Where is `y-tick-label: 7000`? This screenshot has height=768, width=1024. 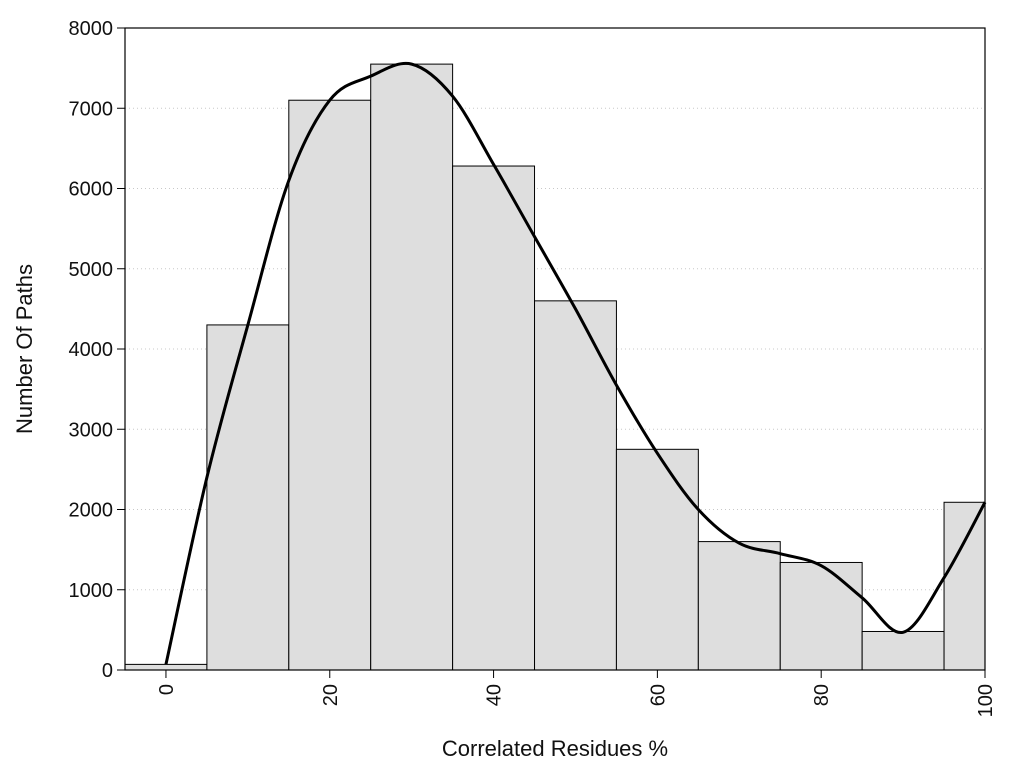 y-tick-label: 7000 is located at coordinates (91, 109).